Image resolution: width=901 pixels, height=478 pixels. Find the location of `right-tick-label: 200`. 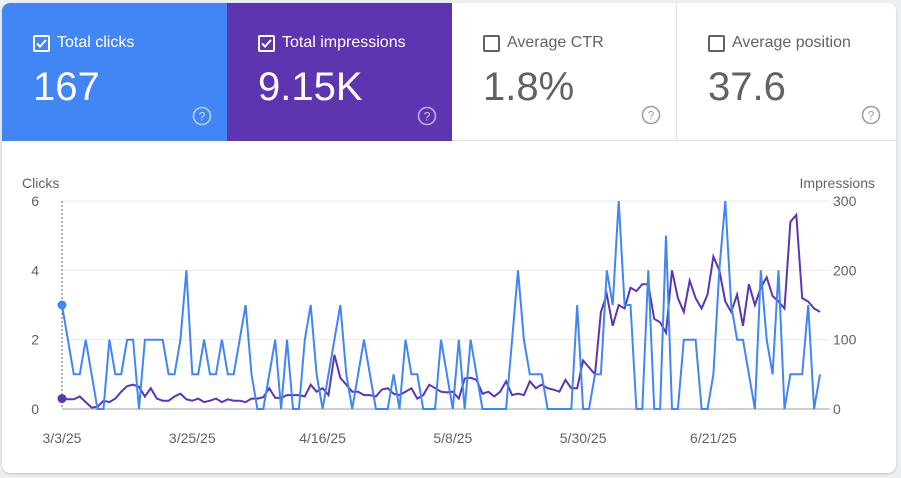

right-tick-label: 200 is located at coordinates (845, 270).